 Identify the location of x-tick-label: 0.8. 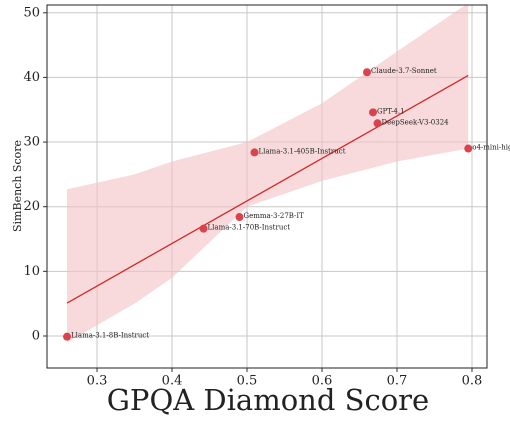
(472, 381).